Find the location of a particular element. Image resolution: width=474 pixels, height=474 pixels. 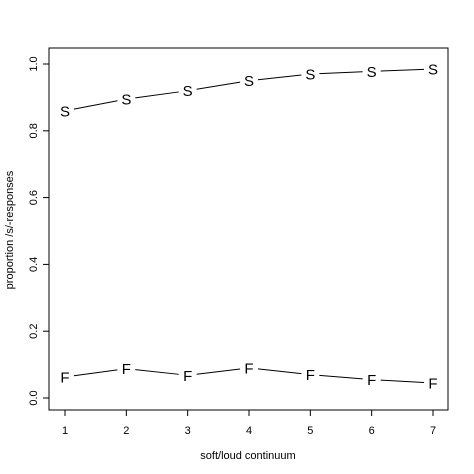

y-tick-label: 0.4 is located at coordinates (34, 264).